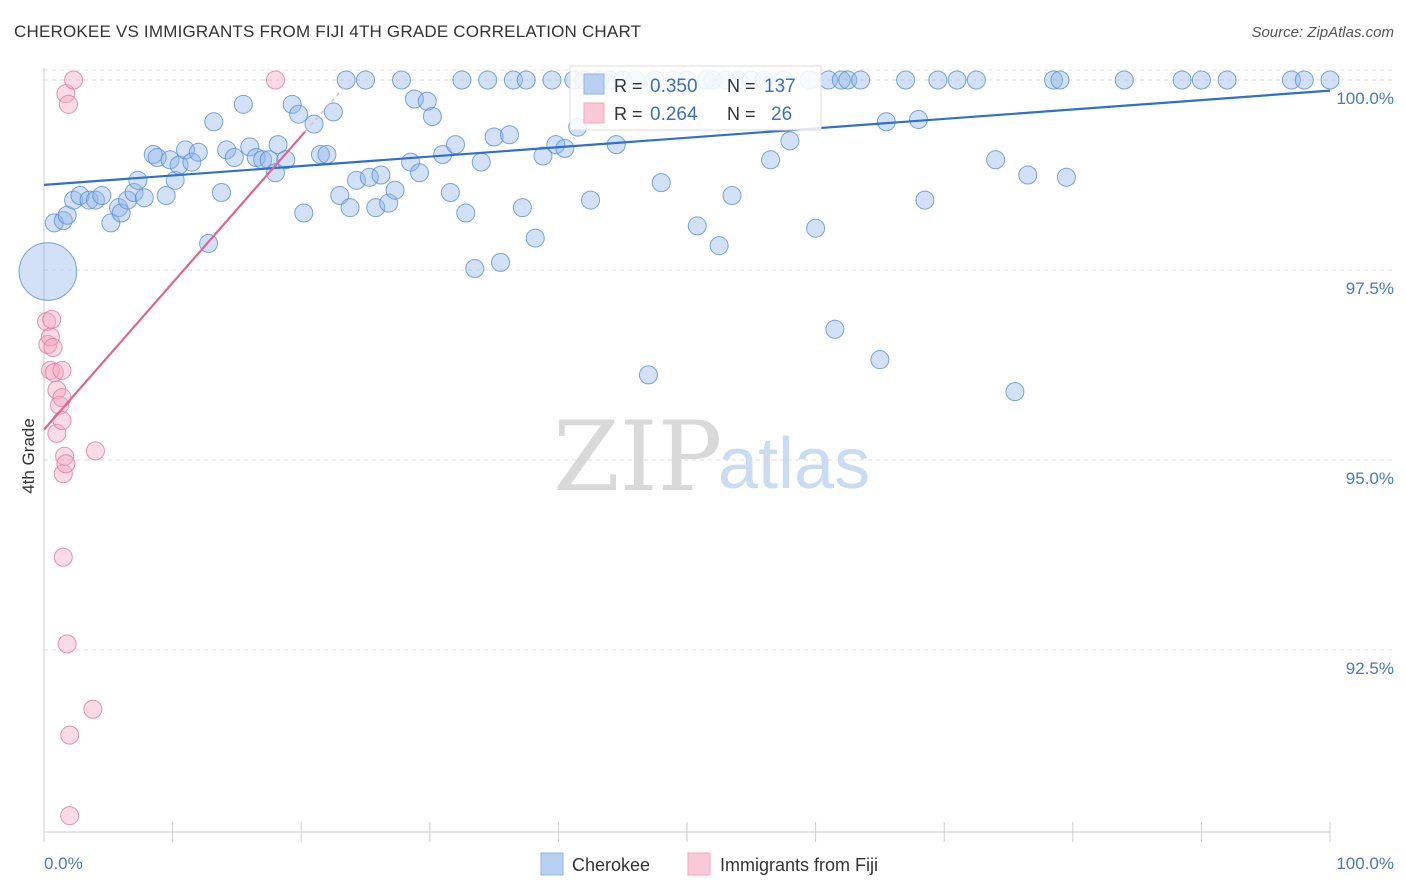  Describe the element at coordinates (174, 280) in the screenshot. I see `trendline-fiji` at that location.